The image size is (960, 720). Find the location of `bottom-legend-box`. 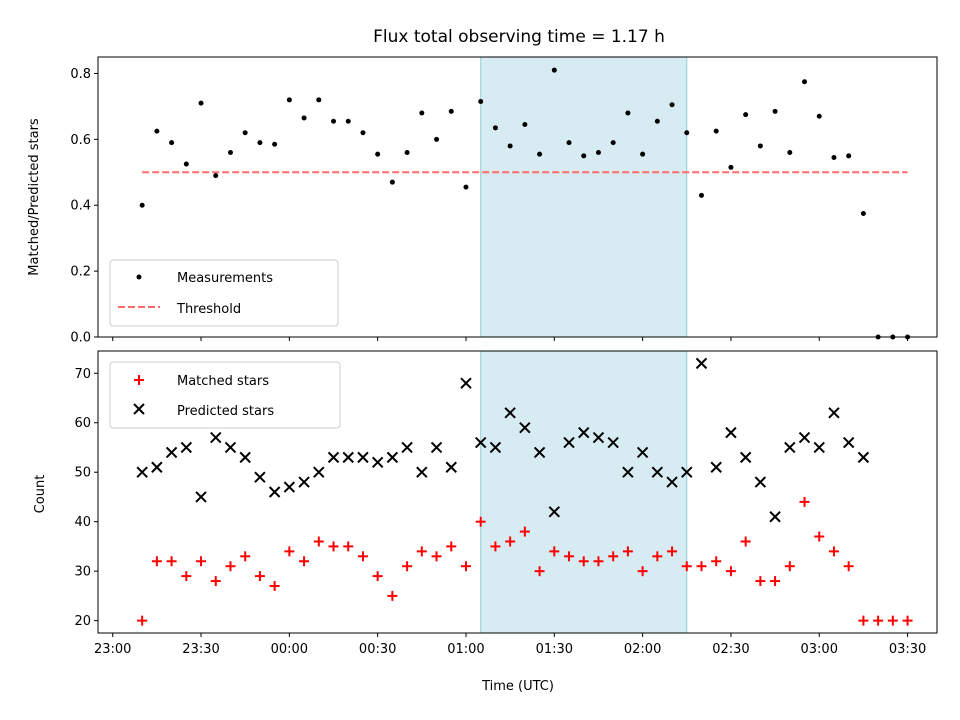

bottom-legend-box is located at coordinates (225, 395).